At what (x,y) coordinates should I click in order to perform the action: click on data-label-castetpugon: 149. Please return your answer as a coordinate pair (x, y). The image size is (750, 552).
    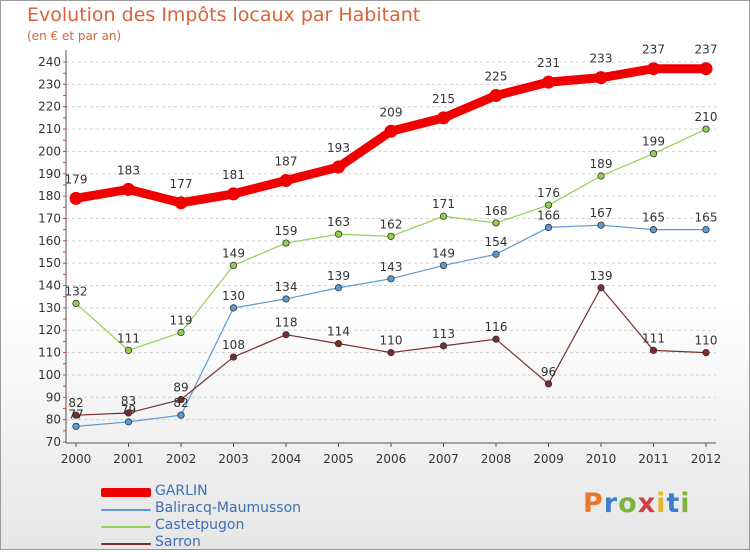
    Looking at the image, I should click on (233, 253).